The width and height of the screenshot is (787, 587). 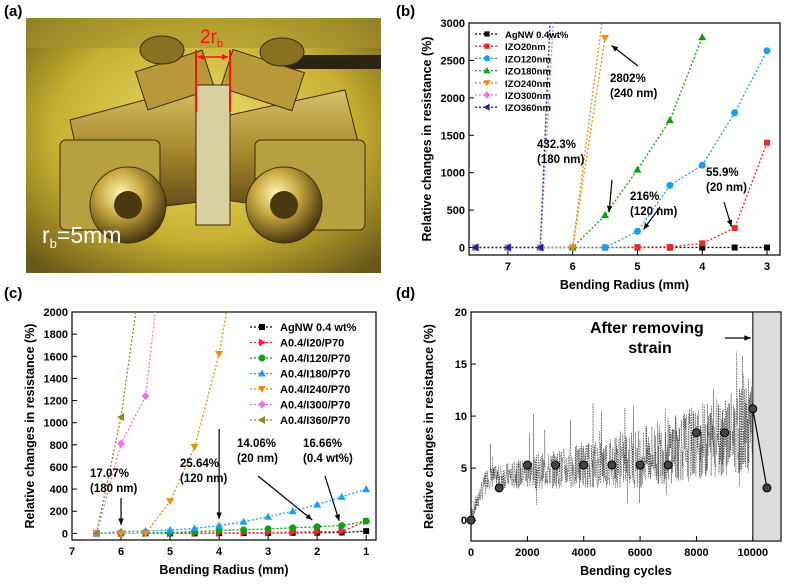 What do you see at coordinates (647, 328) in the screenshot?
I see `annotation-line1: After removing` at bounding box center [647, 328].